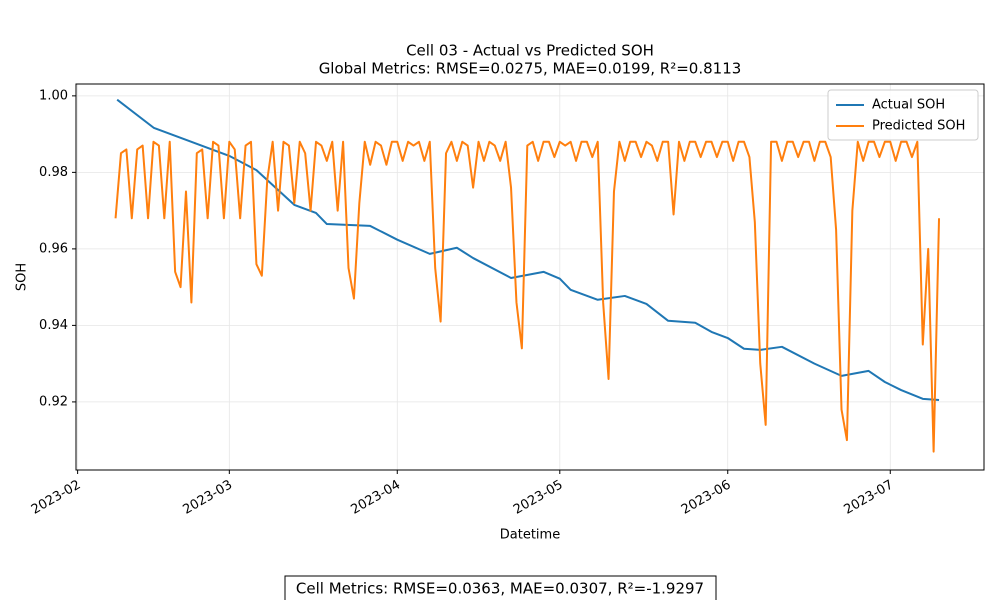  Describe the element at coordinates (56, 498) in the screenshot. I see `x-tick-label: 2023-02` at that location.